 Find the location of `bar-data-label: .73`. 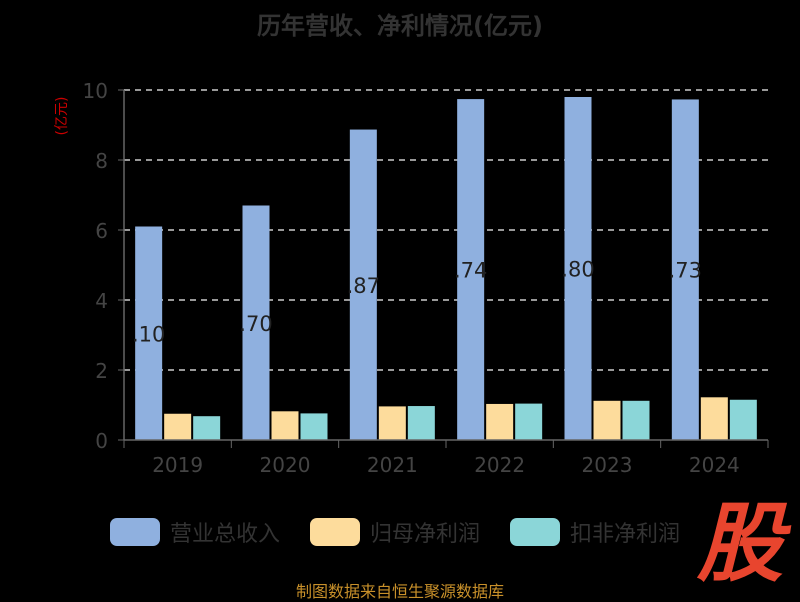

bar-data-label: .73 is located at coordinates (685, 271).